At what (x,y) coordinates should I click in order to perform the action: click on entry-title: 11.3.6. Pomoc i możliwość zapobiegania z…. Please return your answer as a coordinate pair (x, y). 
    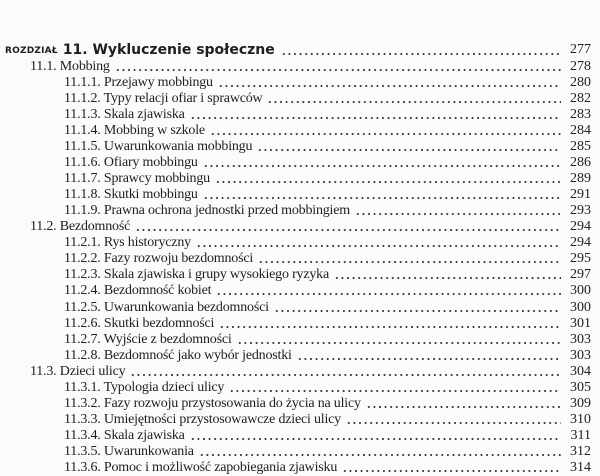
    Looking at the image, I should click on (201, 467).